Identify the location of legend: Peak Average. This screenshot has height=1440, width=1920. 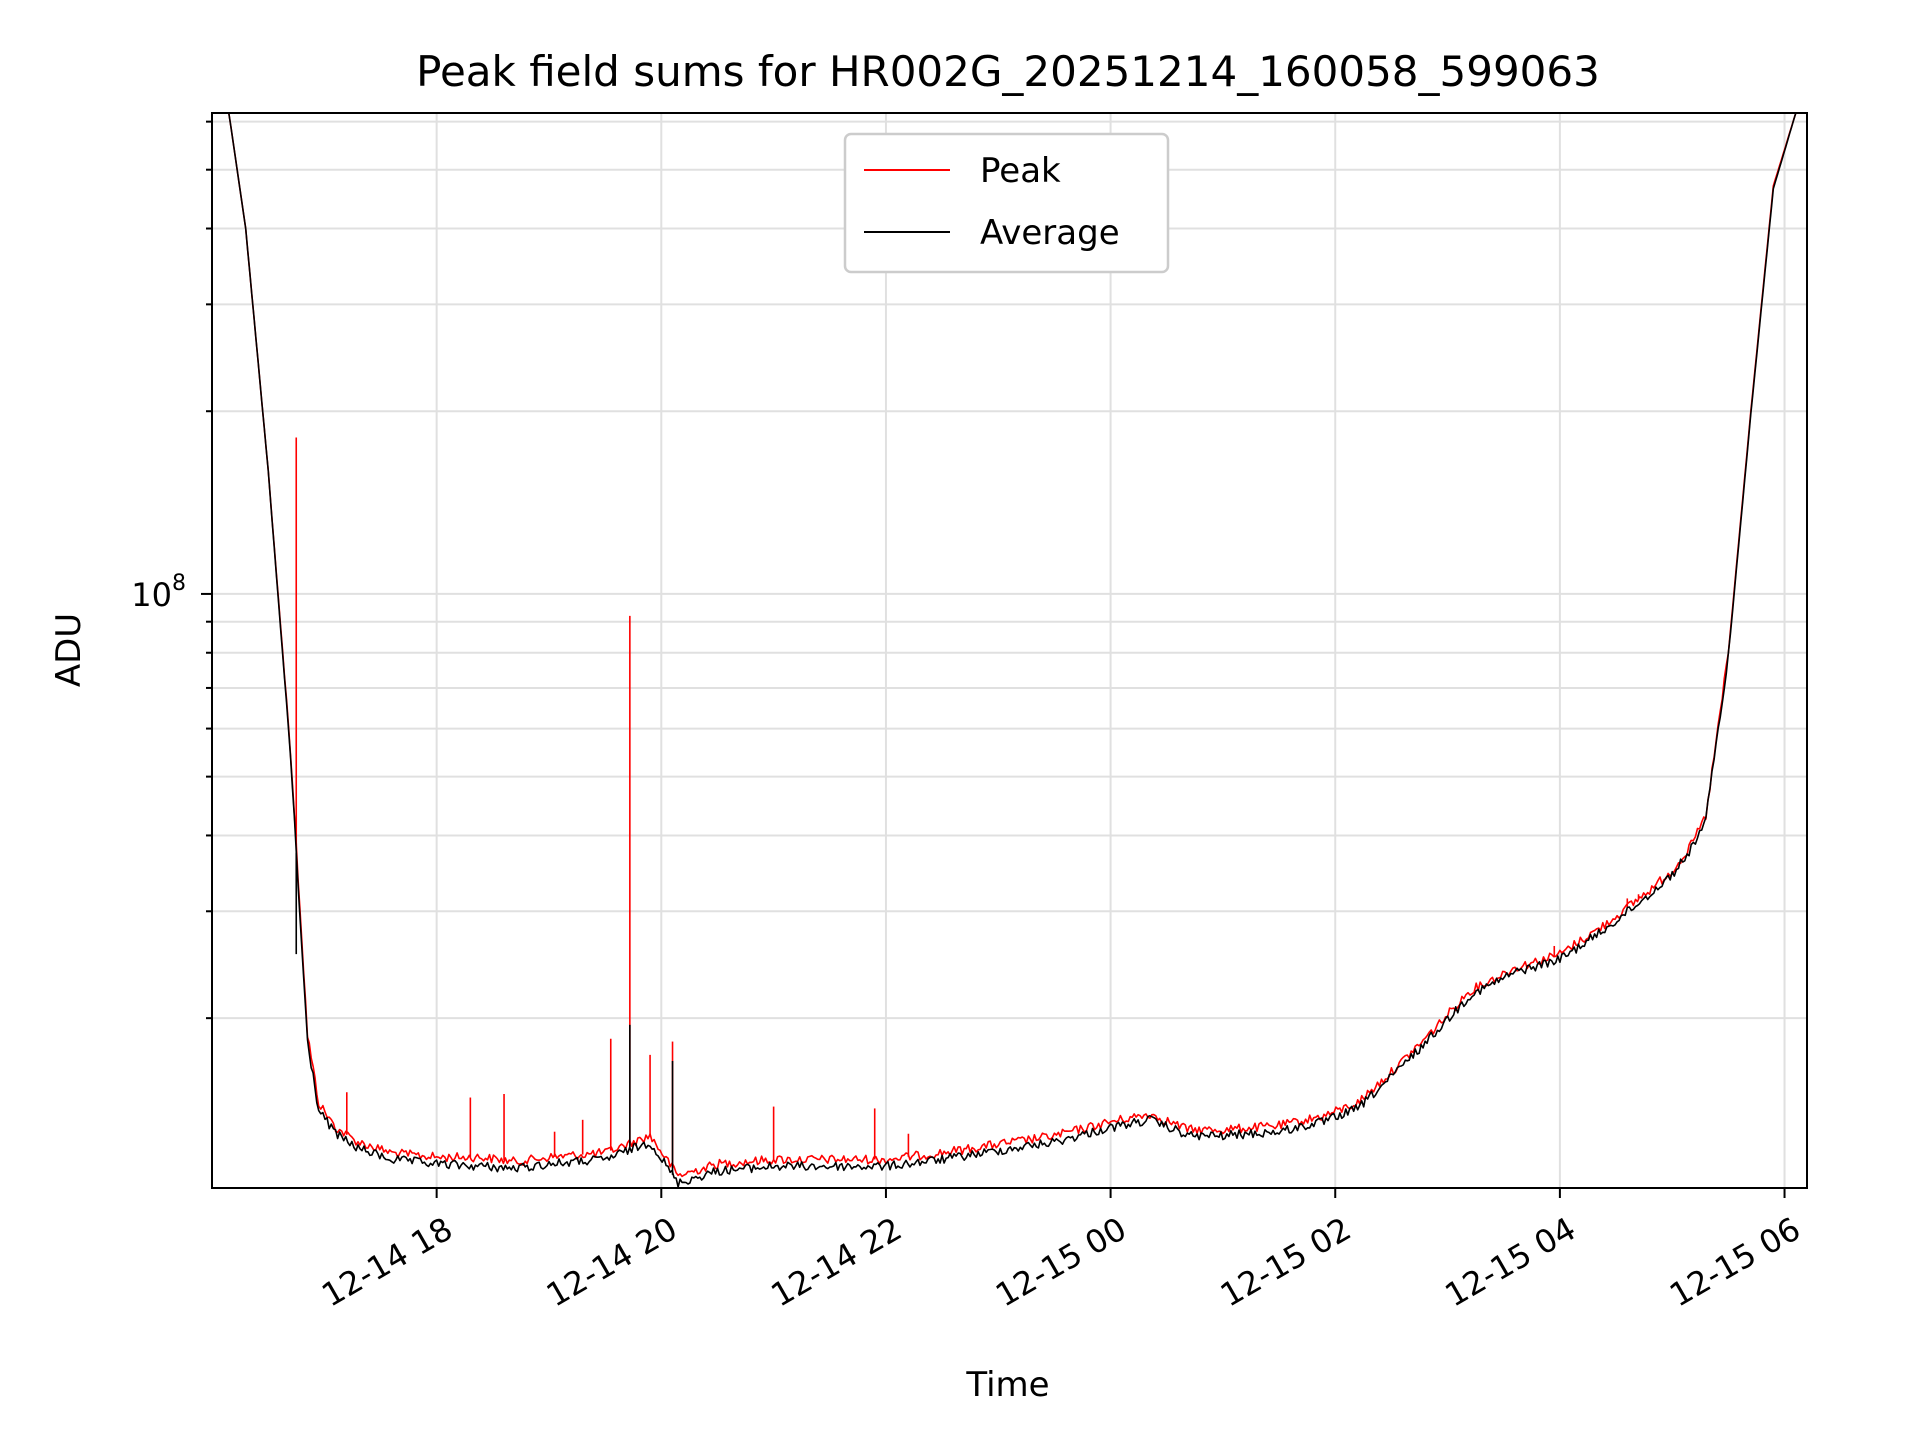
(1006, 203).